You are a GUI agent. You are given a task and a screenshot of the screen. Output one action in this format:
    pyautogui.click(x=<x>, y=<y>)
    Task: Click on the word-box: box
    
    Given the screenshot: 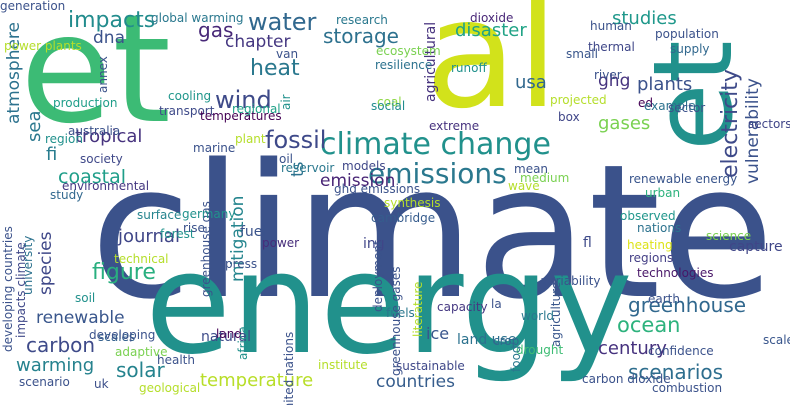 What is the action you would take?
    pyautogui.click(x=569, y=117)
    